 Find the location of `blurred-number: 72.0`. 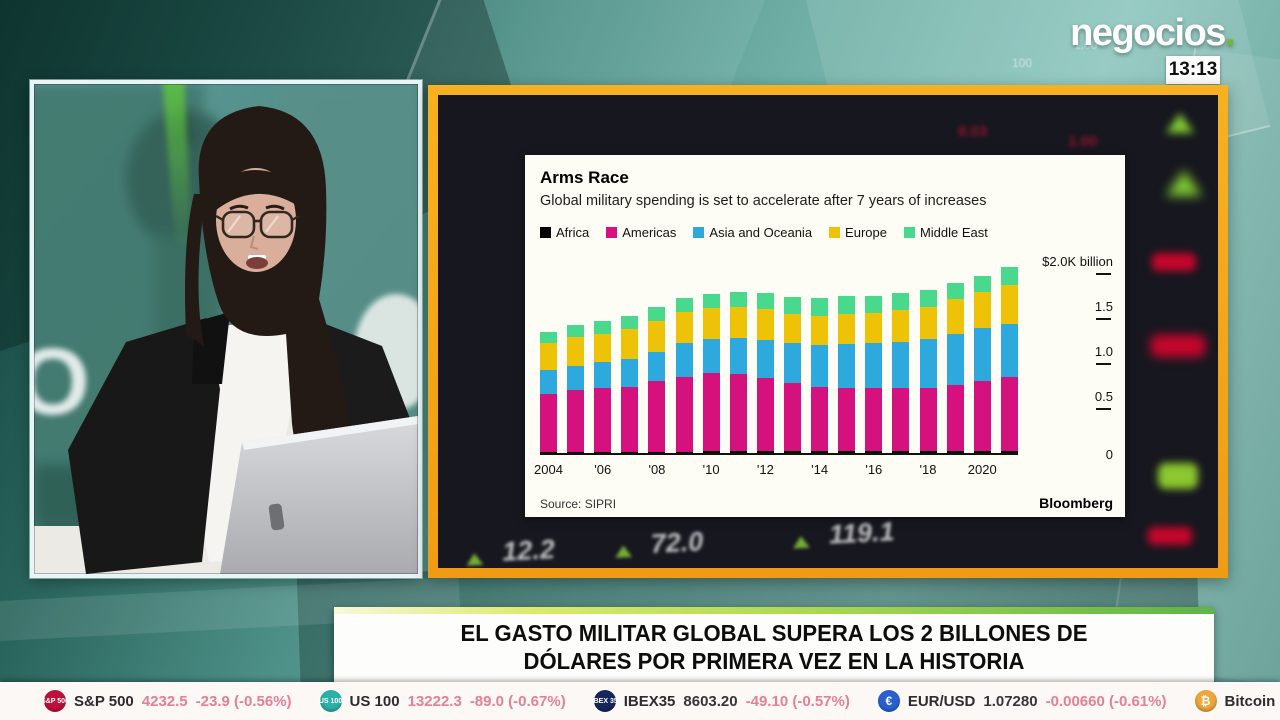

blurred-number: 72.0 is located at coordinates (676, 542).